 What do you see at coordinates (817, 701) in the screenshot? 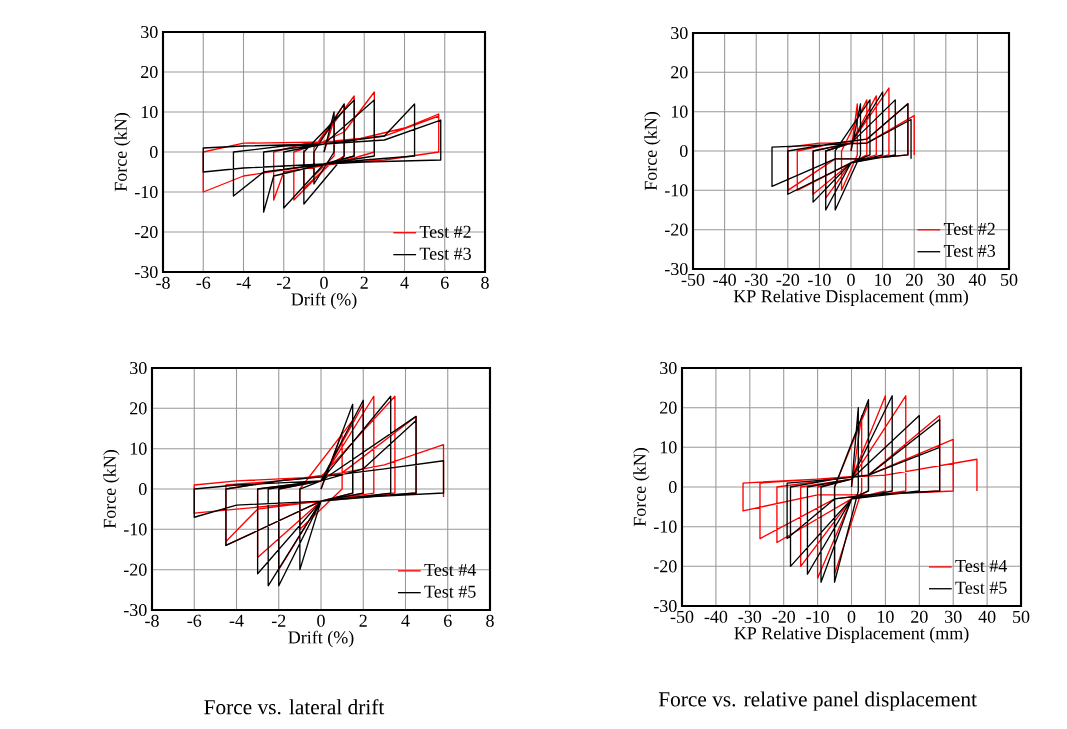
I see `text: Force vs. relative panel displacement` at bounding box center [817, 701].